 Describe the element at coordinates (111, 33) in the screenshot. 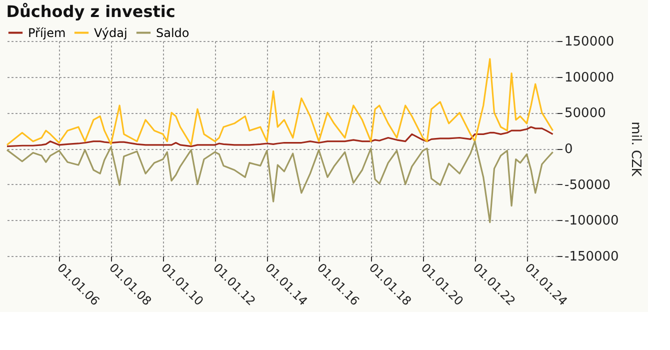

I see `legend-label: Výdaj` at that location.